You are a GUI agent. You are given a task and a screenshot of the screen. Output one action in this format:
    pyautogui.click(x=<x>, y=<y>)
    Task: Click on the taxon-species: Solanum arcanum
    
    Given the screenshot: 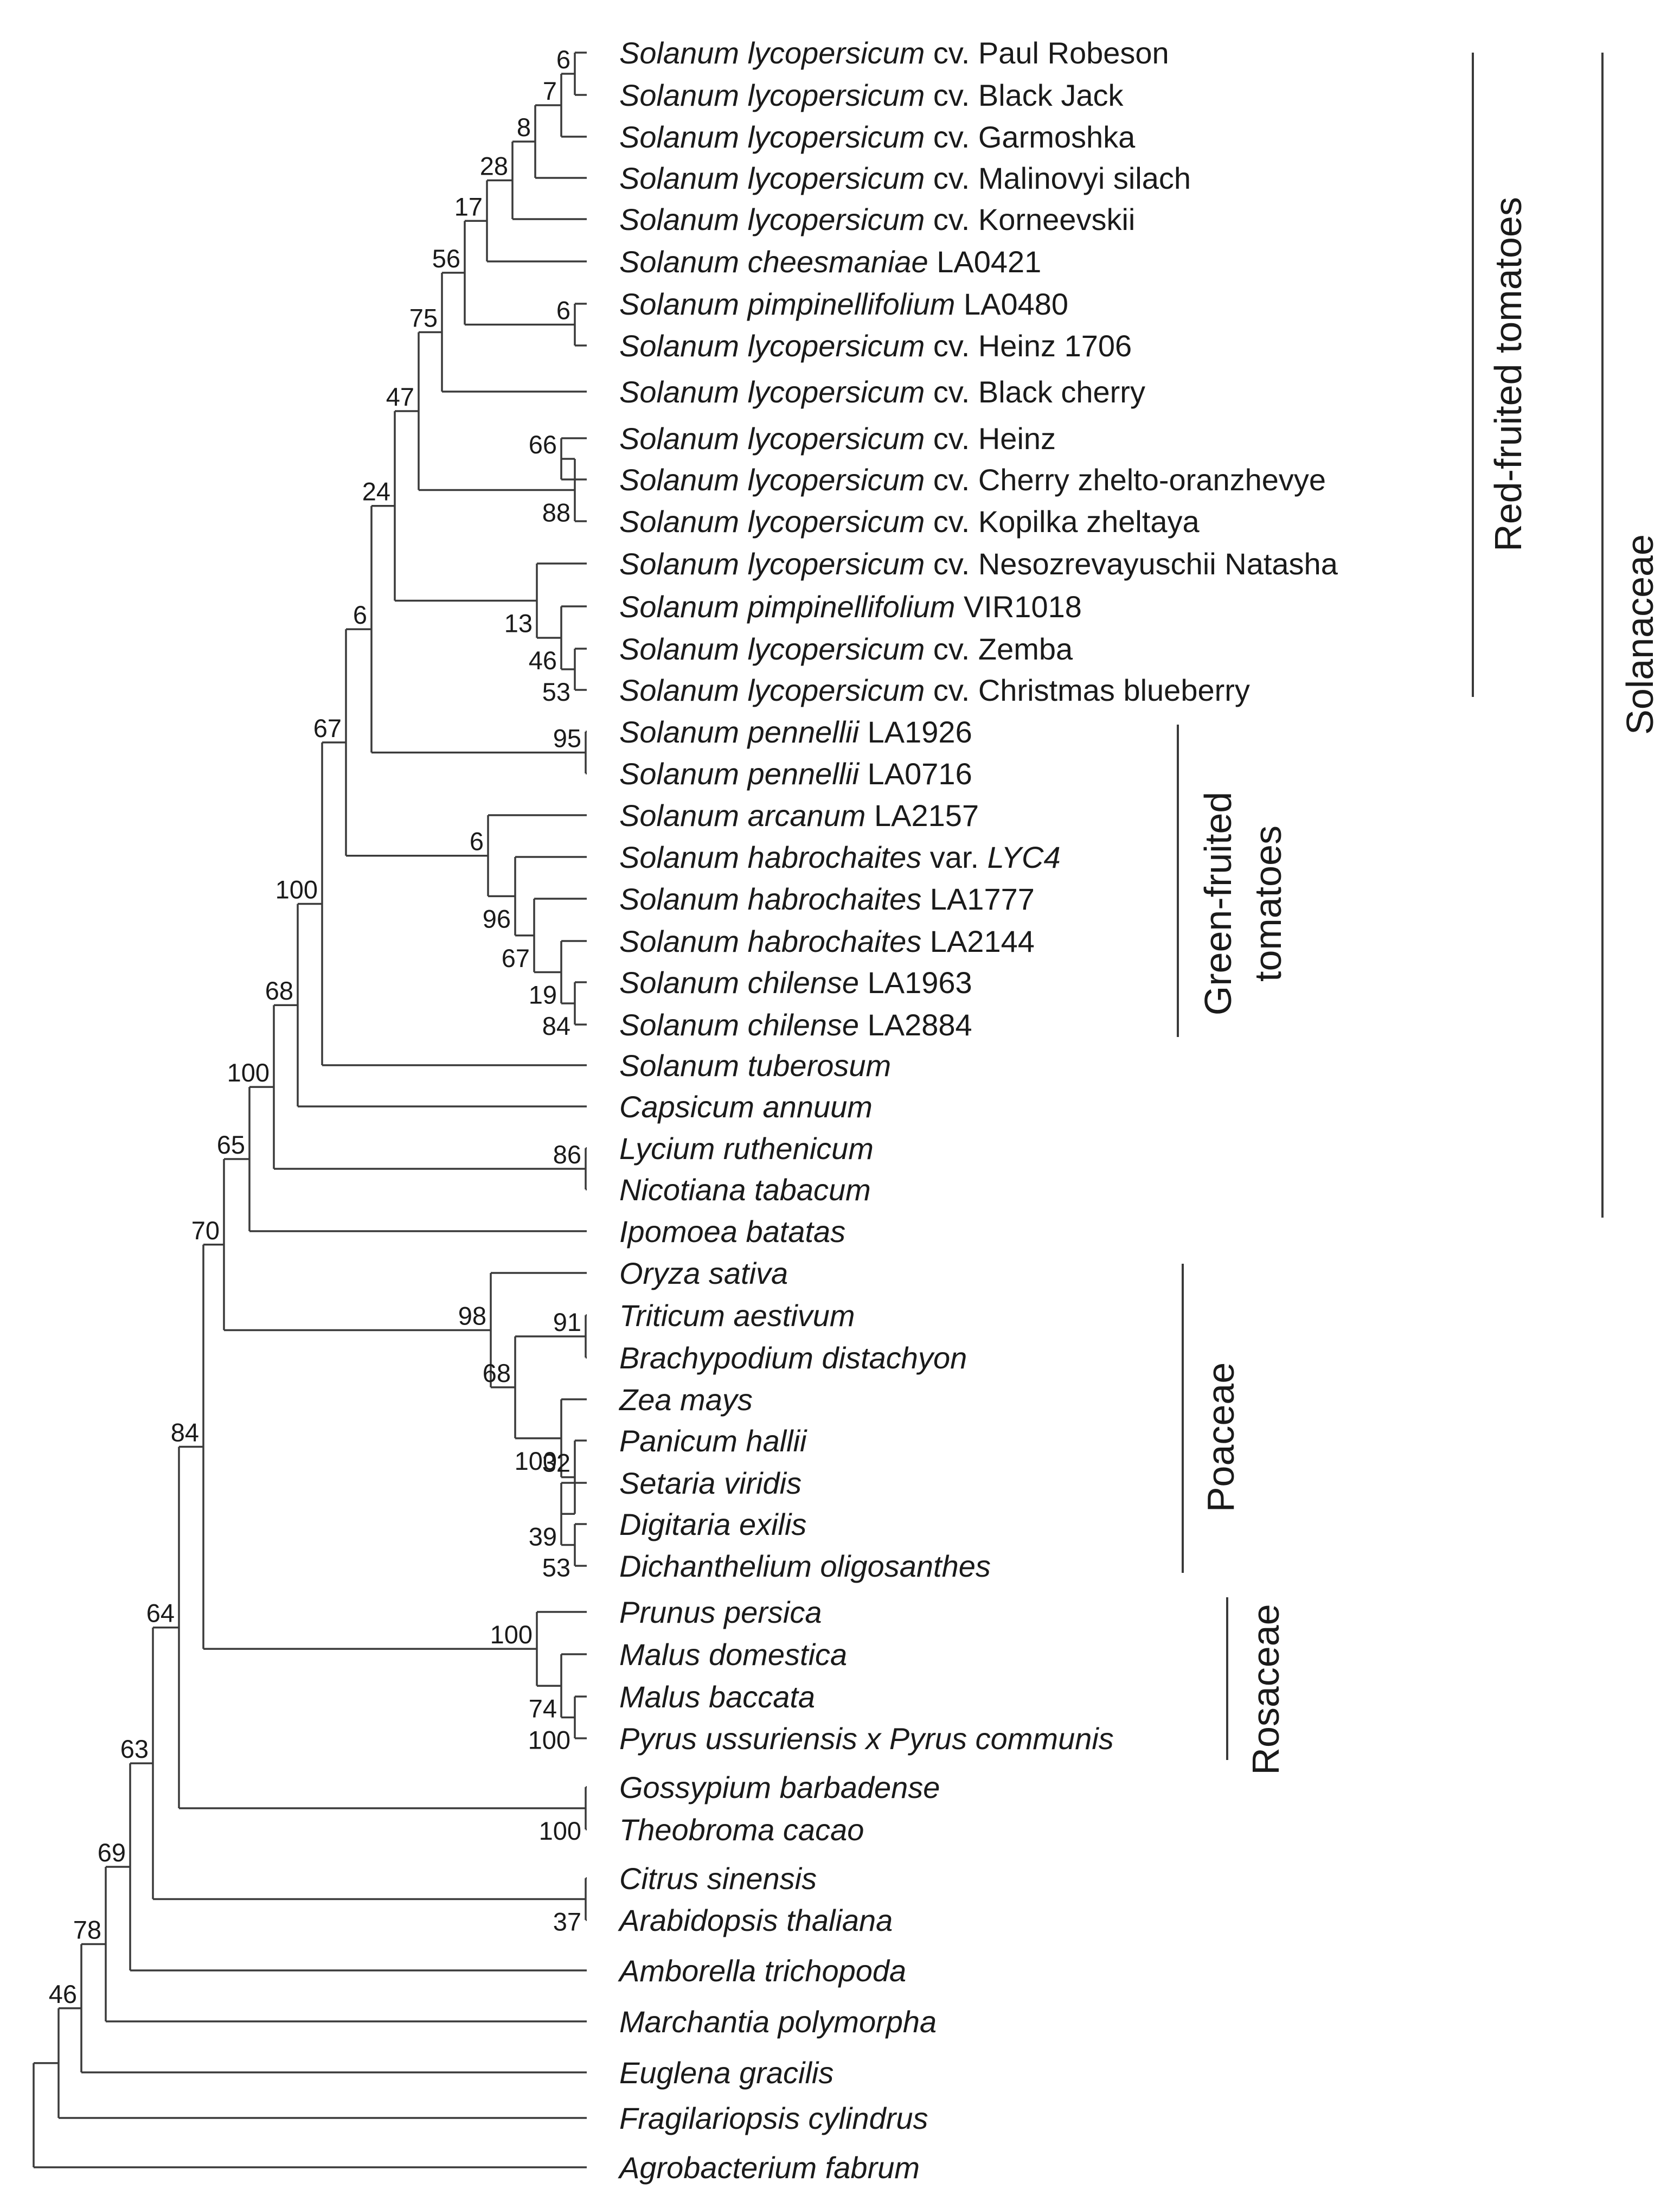 What is the action you would take?
    pyautogui.click(x=742, y=815)
    